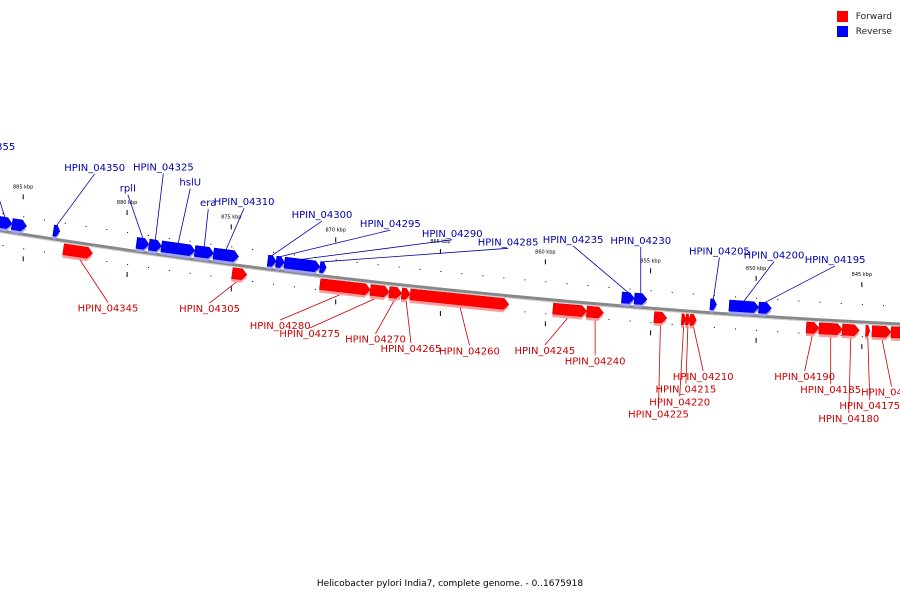 The height and width of the screenshot is (600, 900). I want to click on gene-label: HPIN_04265, so click(411, 349).